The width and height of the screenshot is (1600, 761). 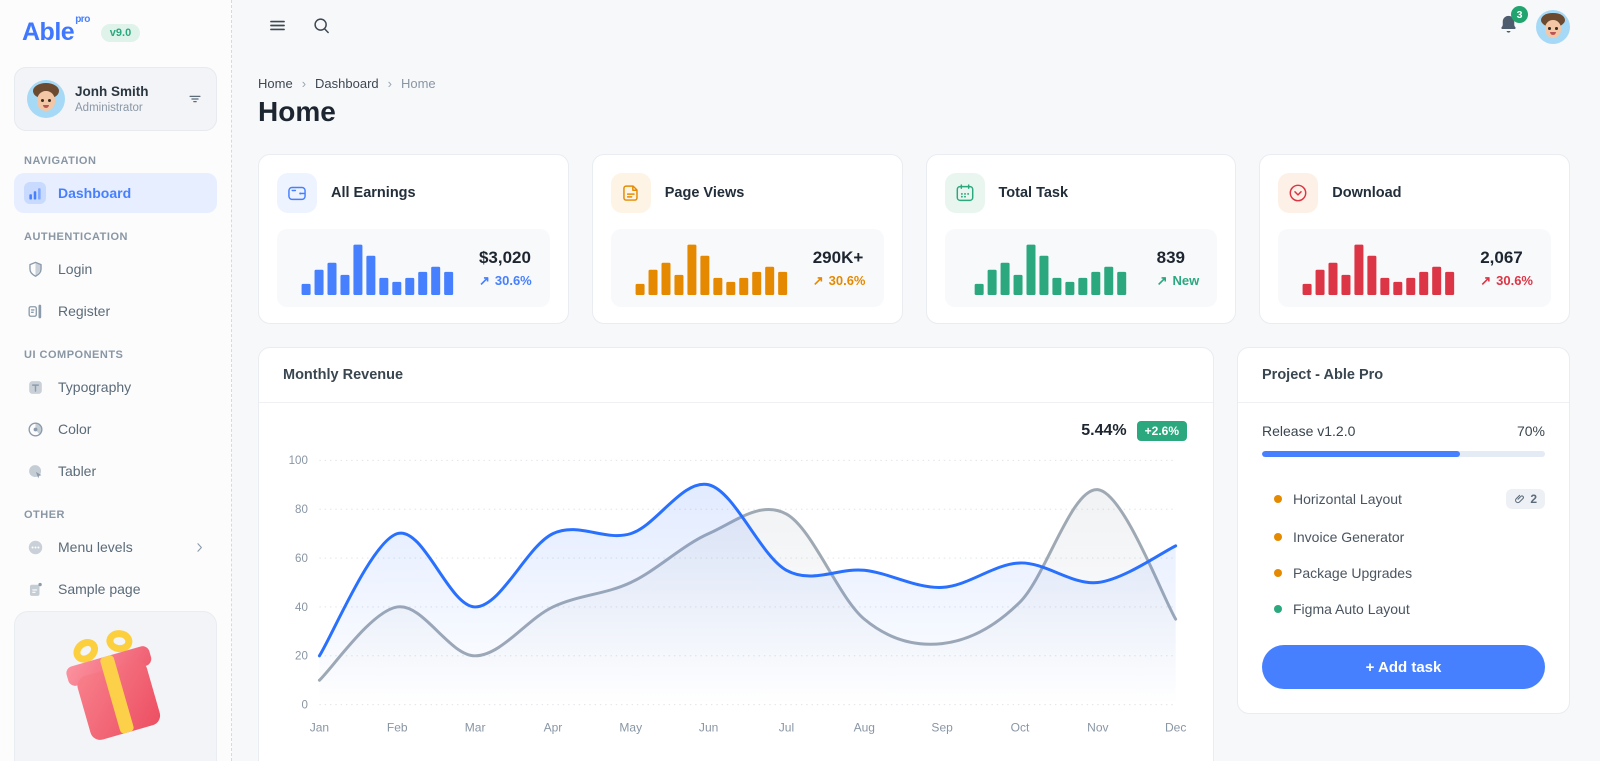 I want to click on sidebar-item-register: Register, so click(x=115, y=311).